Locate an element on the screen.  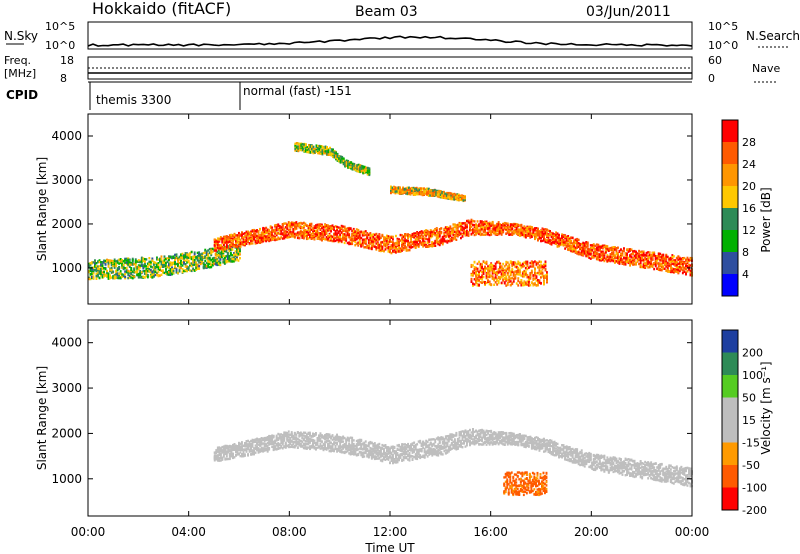
velocity-colorbar-tick-0: 200 is located at coordinates (752, 353).